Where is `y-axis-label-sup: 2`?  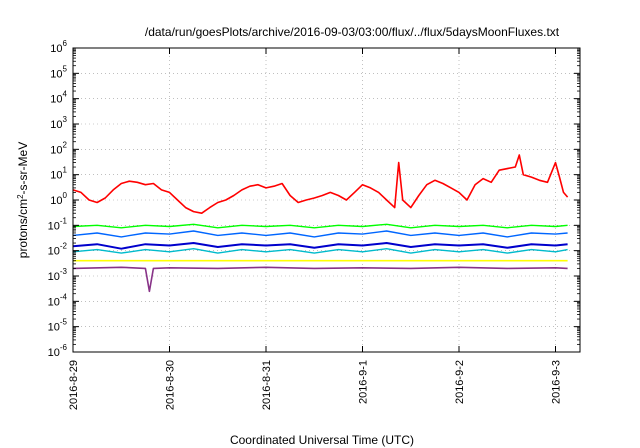
y-axis-label-sup: 2 is located at coordinates (20, 196).